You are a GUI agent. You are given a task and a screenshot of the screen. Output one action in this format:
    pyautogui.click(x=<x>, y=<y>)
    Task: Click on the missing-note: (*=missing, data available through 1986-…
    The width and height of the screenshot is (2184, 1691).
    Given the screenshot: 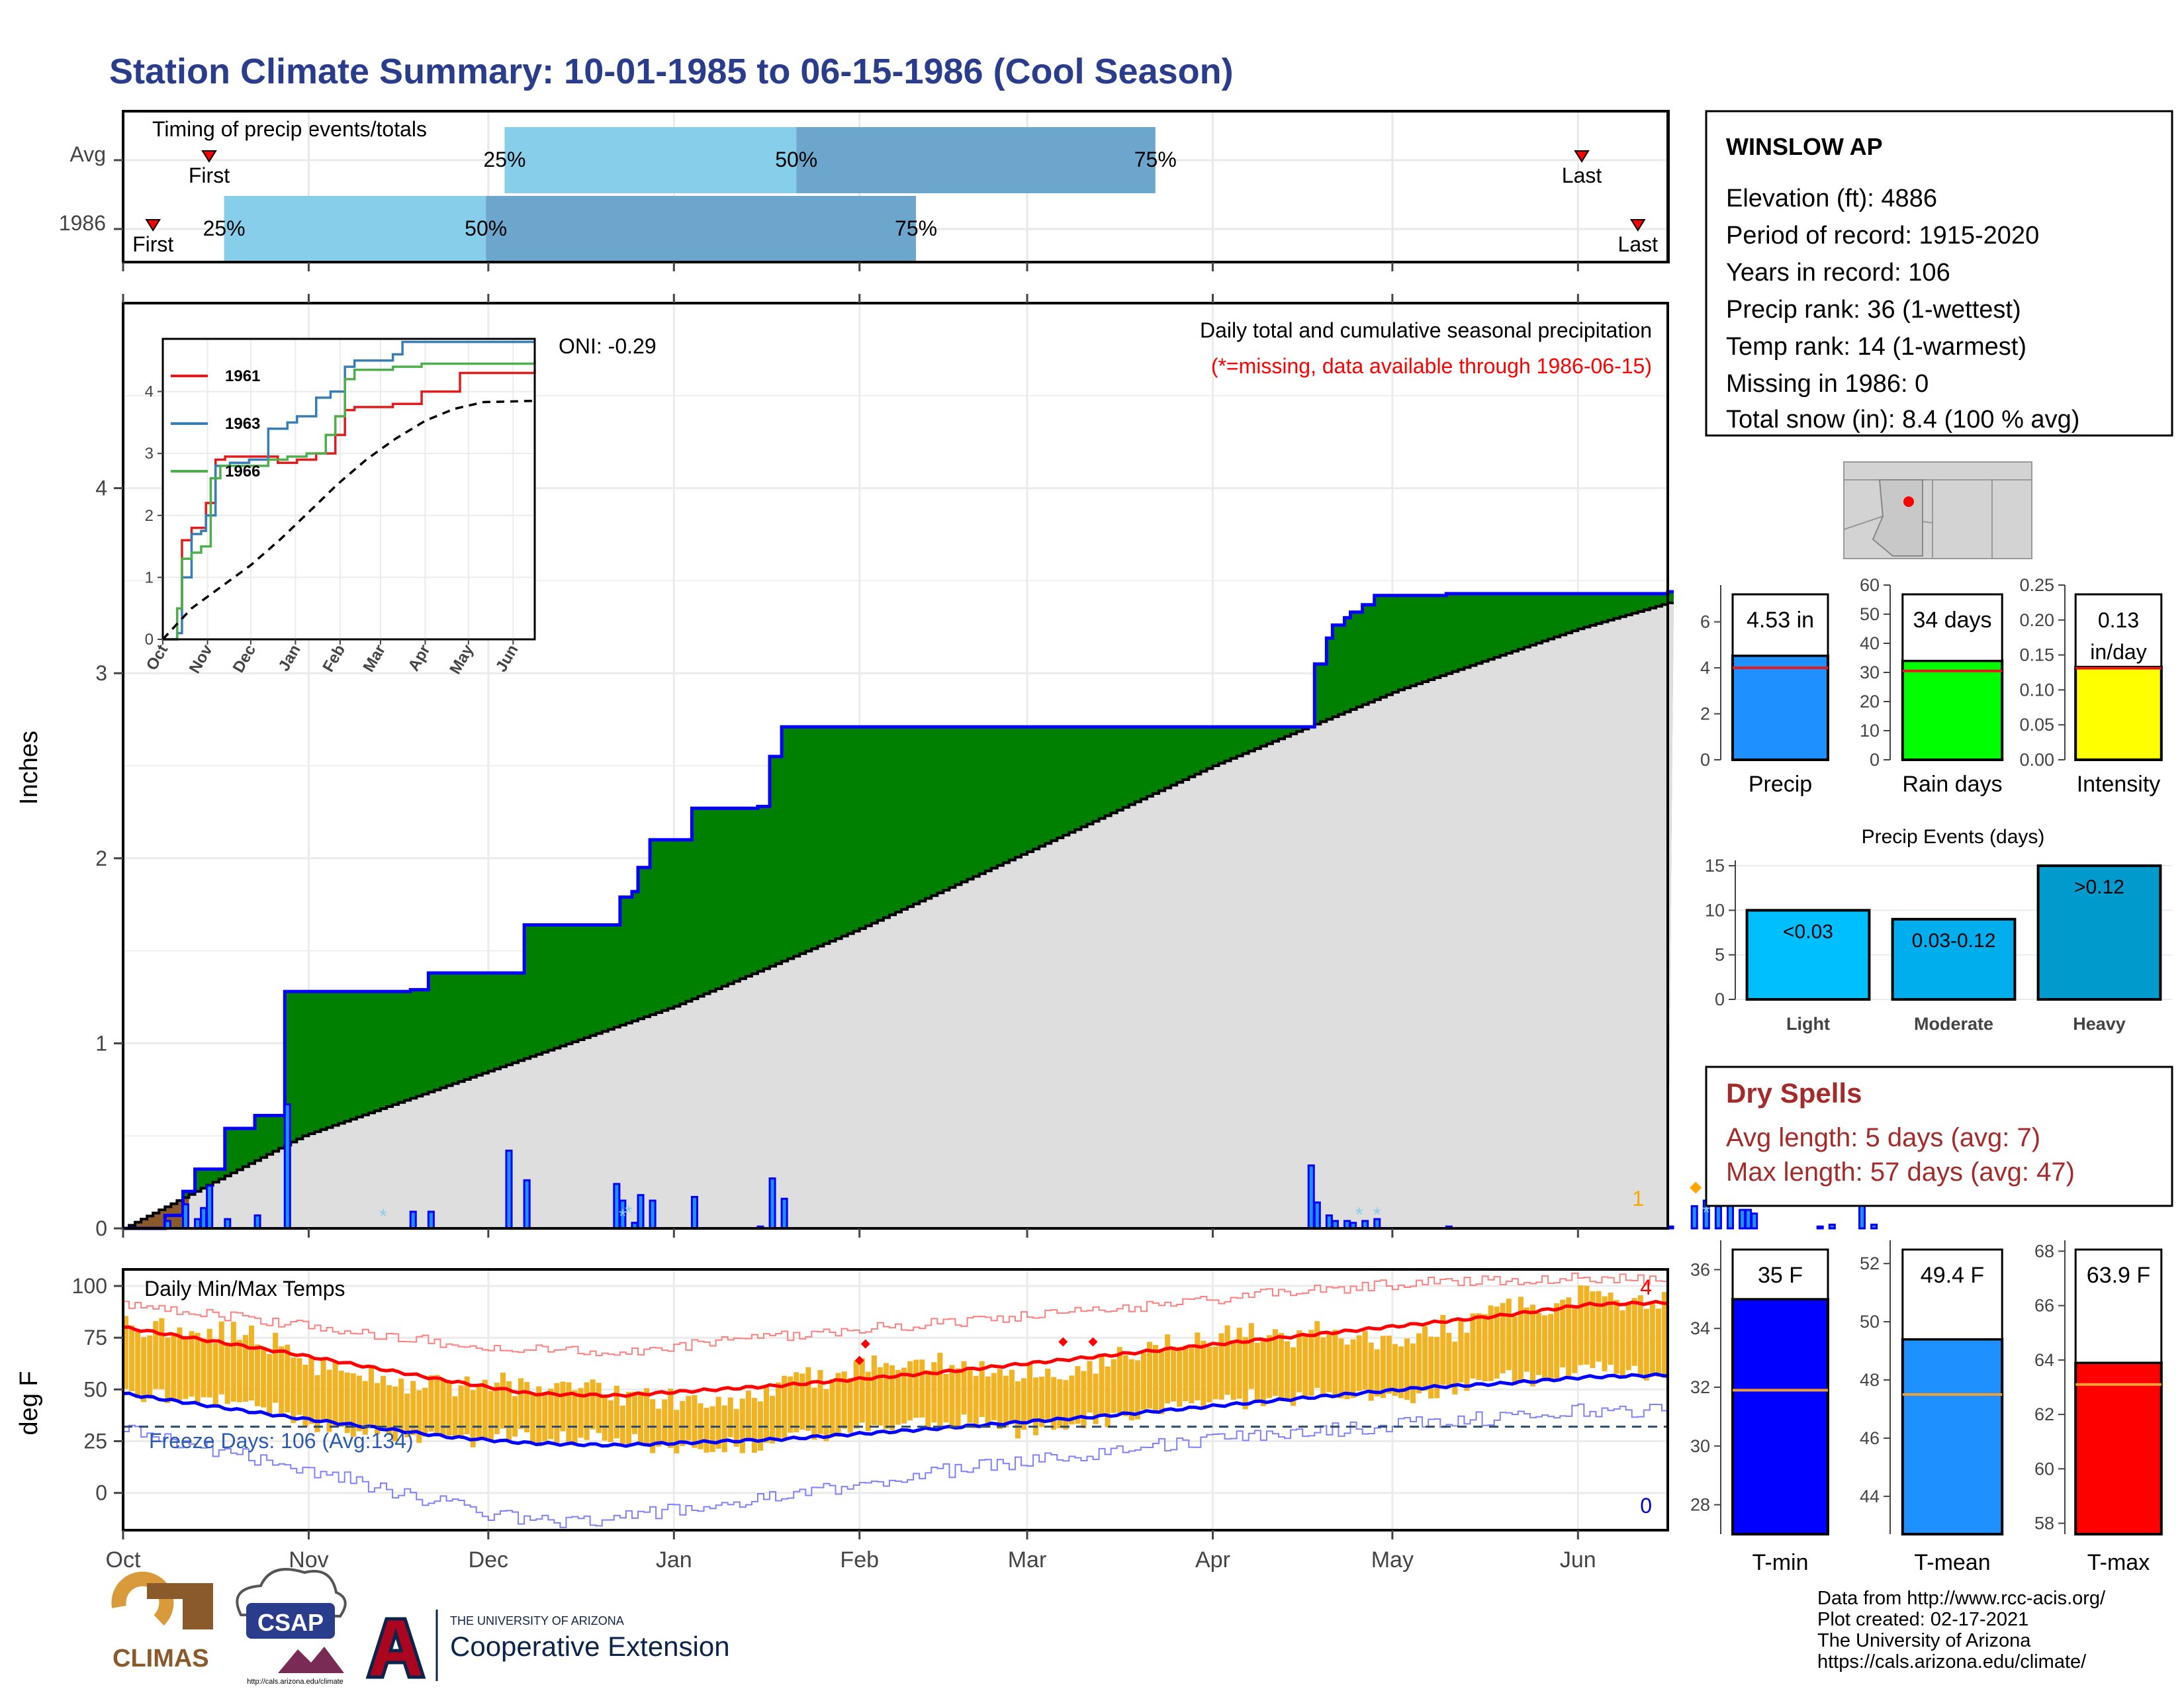 What is the action you would take?
    pyautogui.click(x=1431, y=366)
    